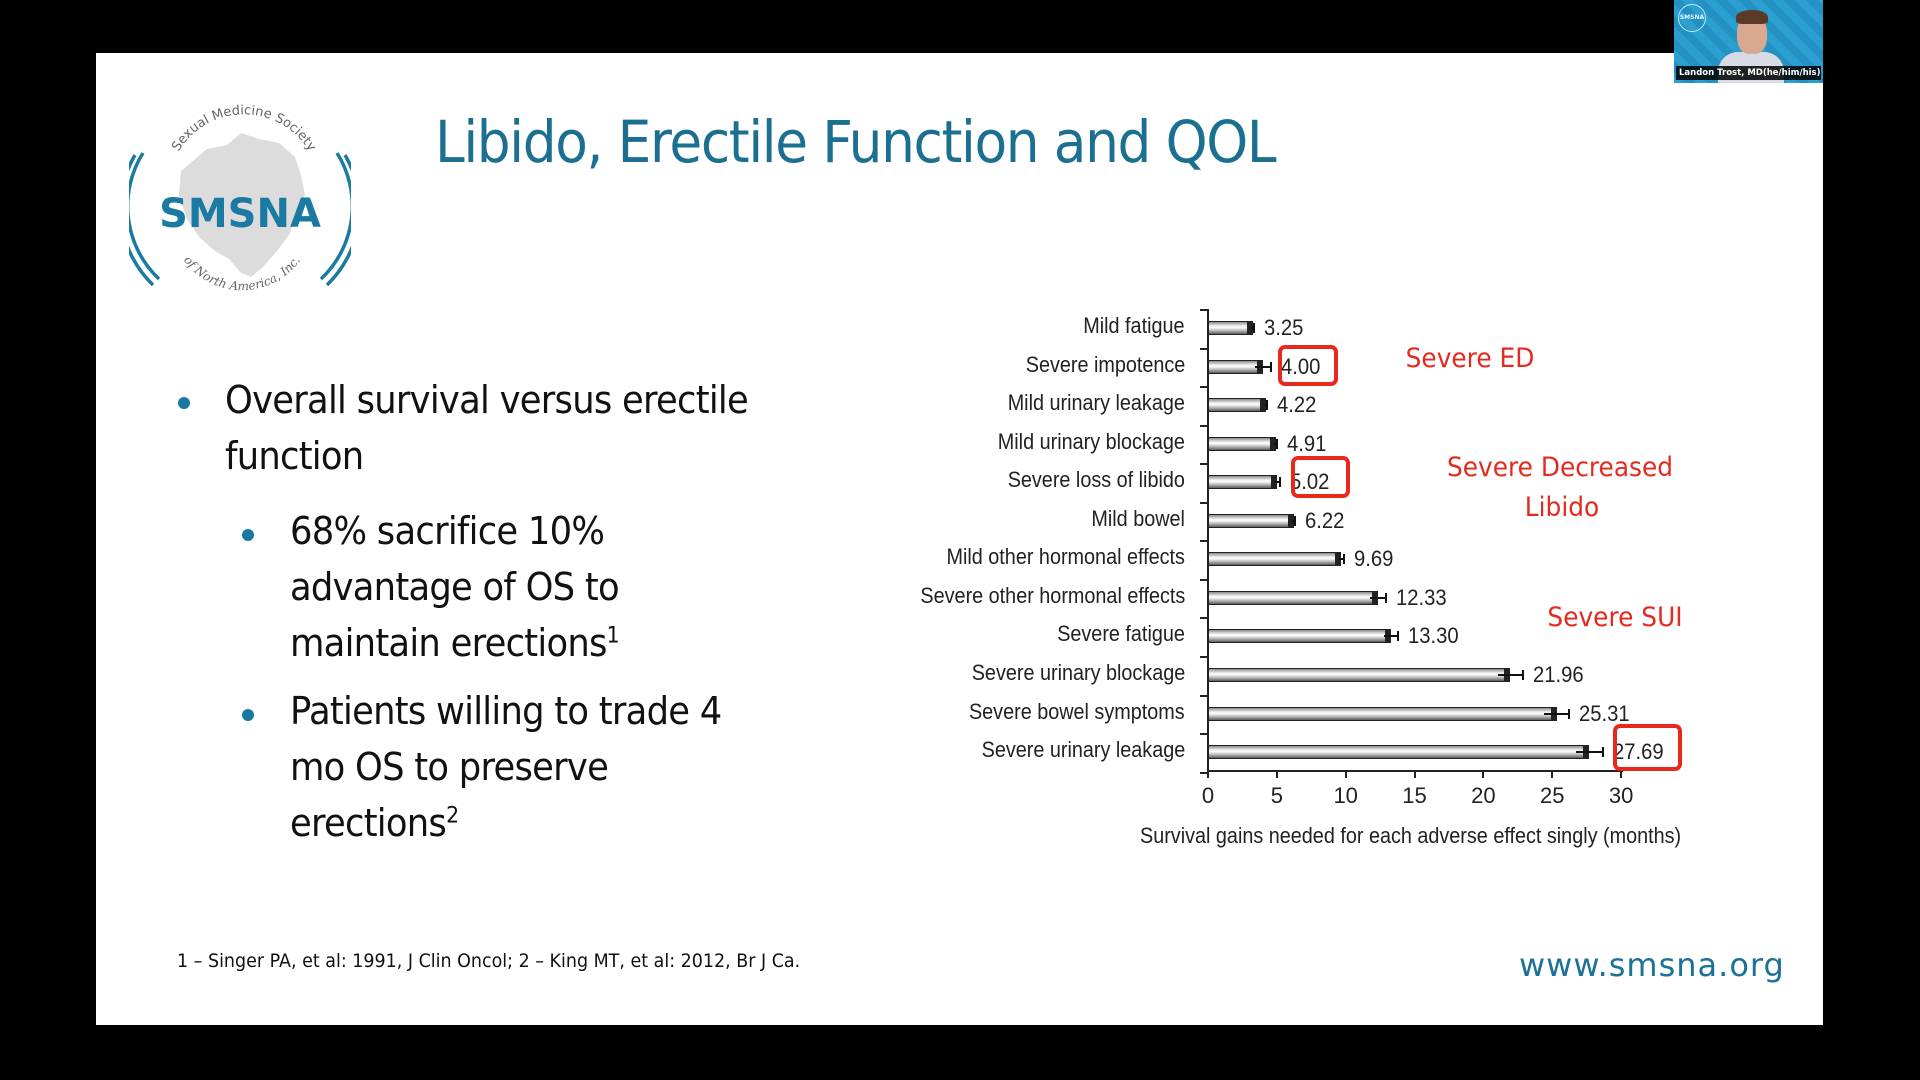 The width and height of the screenshot is (1920, 1080). I want to click on category-label: Mild urinary blockage, so click(1091, 441).